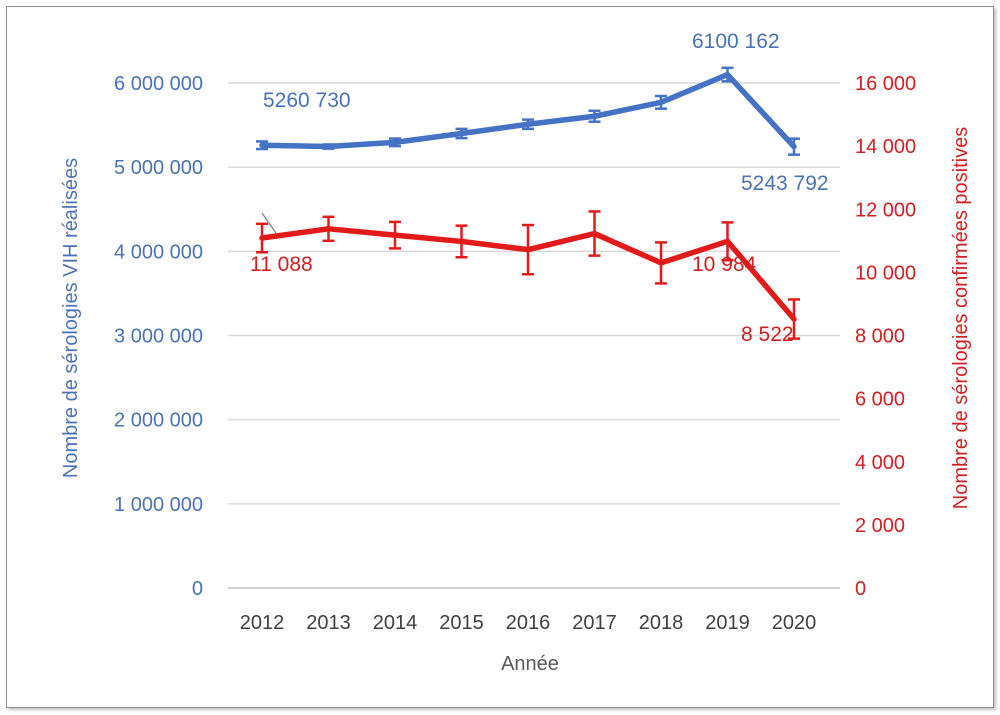 The image size is (1000, 715). Describe the element at coordinates (197, 589) in the screenshot. I see `left-y-tick-label: 0` at that location.